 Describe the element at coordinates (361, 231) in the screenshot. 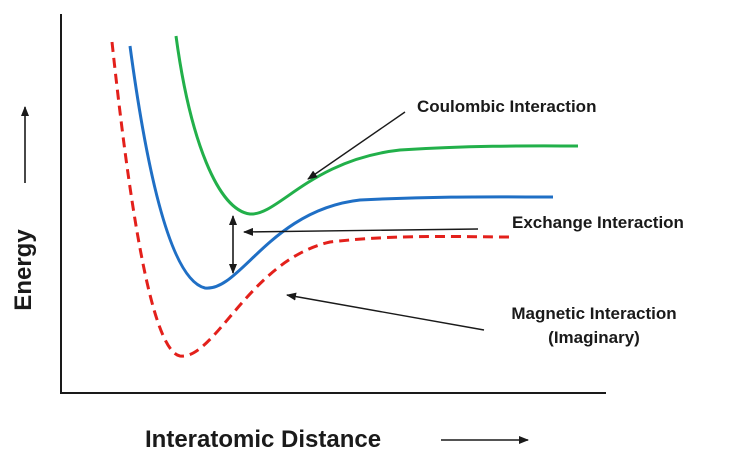

I see `exchange-pointer-arrow` at that location.